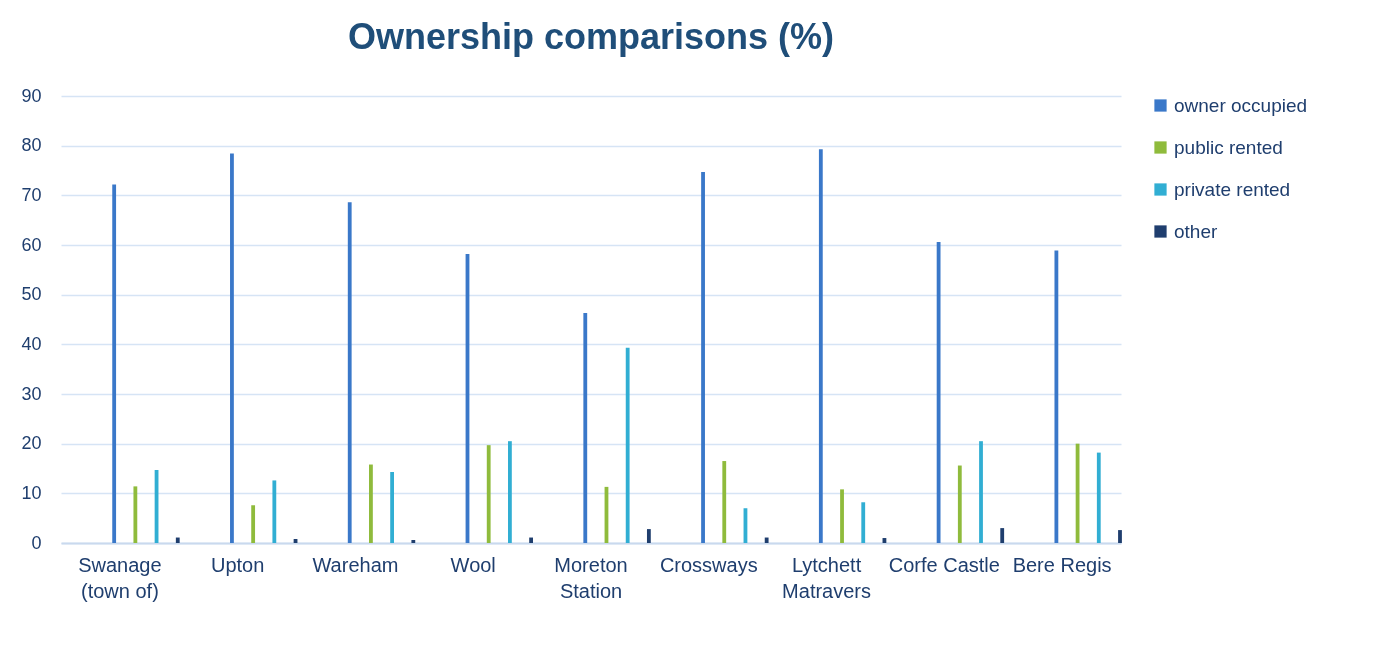 The height and width of the screenshot is (645, 1373). Describe the element at coordinates (120, 577) in the screenshot. I see `x-tick-label: Swanage (town of)` at that location.